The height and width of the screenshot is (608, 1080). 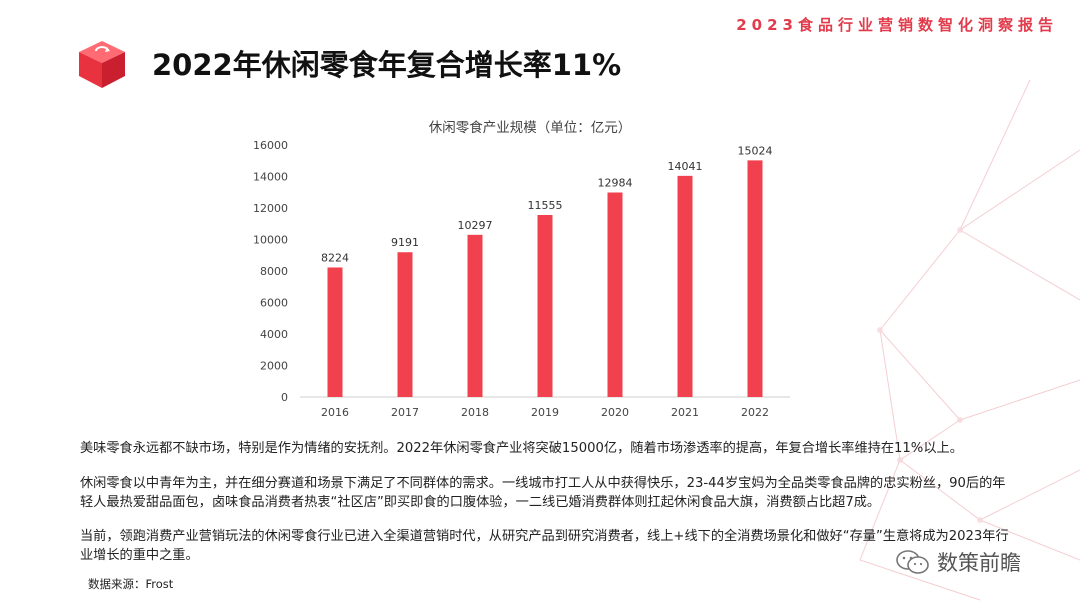 I want to click on x-tick-label: 2018, so click(x=475, y=412).